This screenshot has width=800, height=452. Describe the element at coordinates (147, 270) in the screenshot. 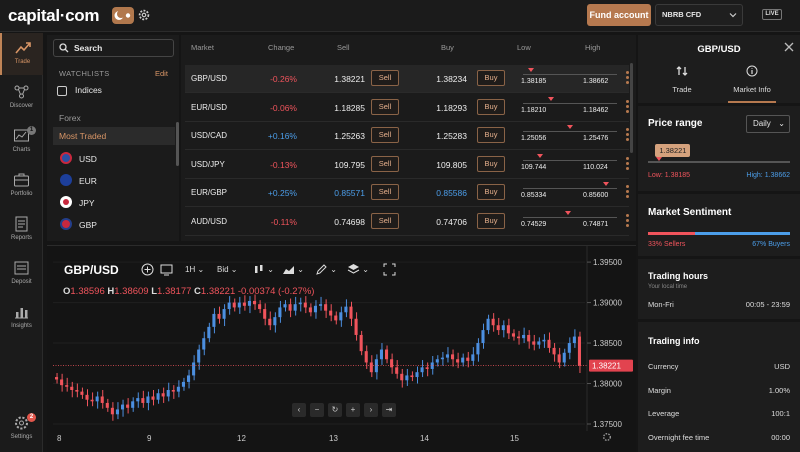

I see `add-indicator-button` at that location.